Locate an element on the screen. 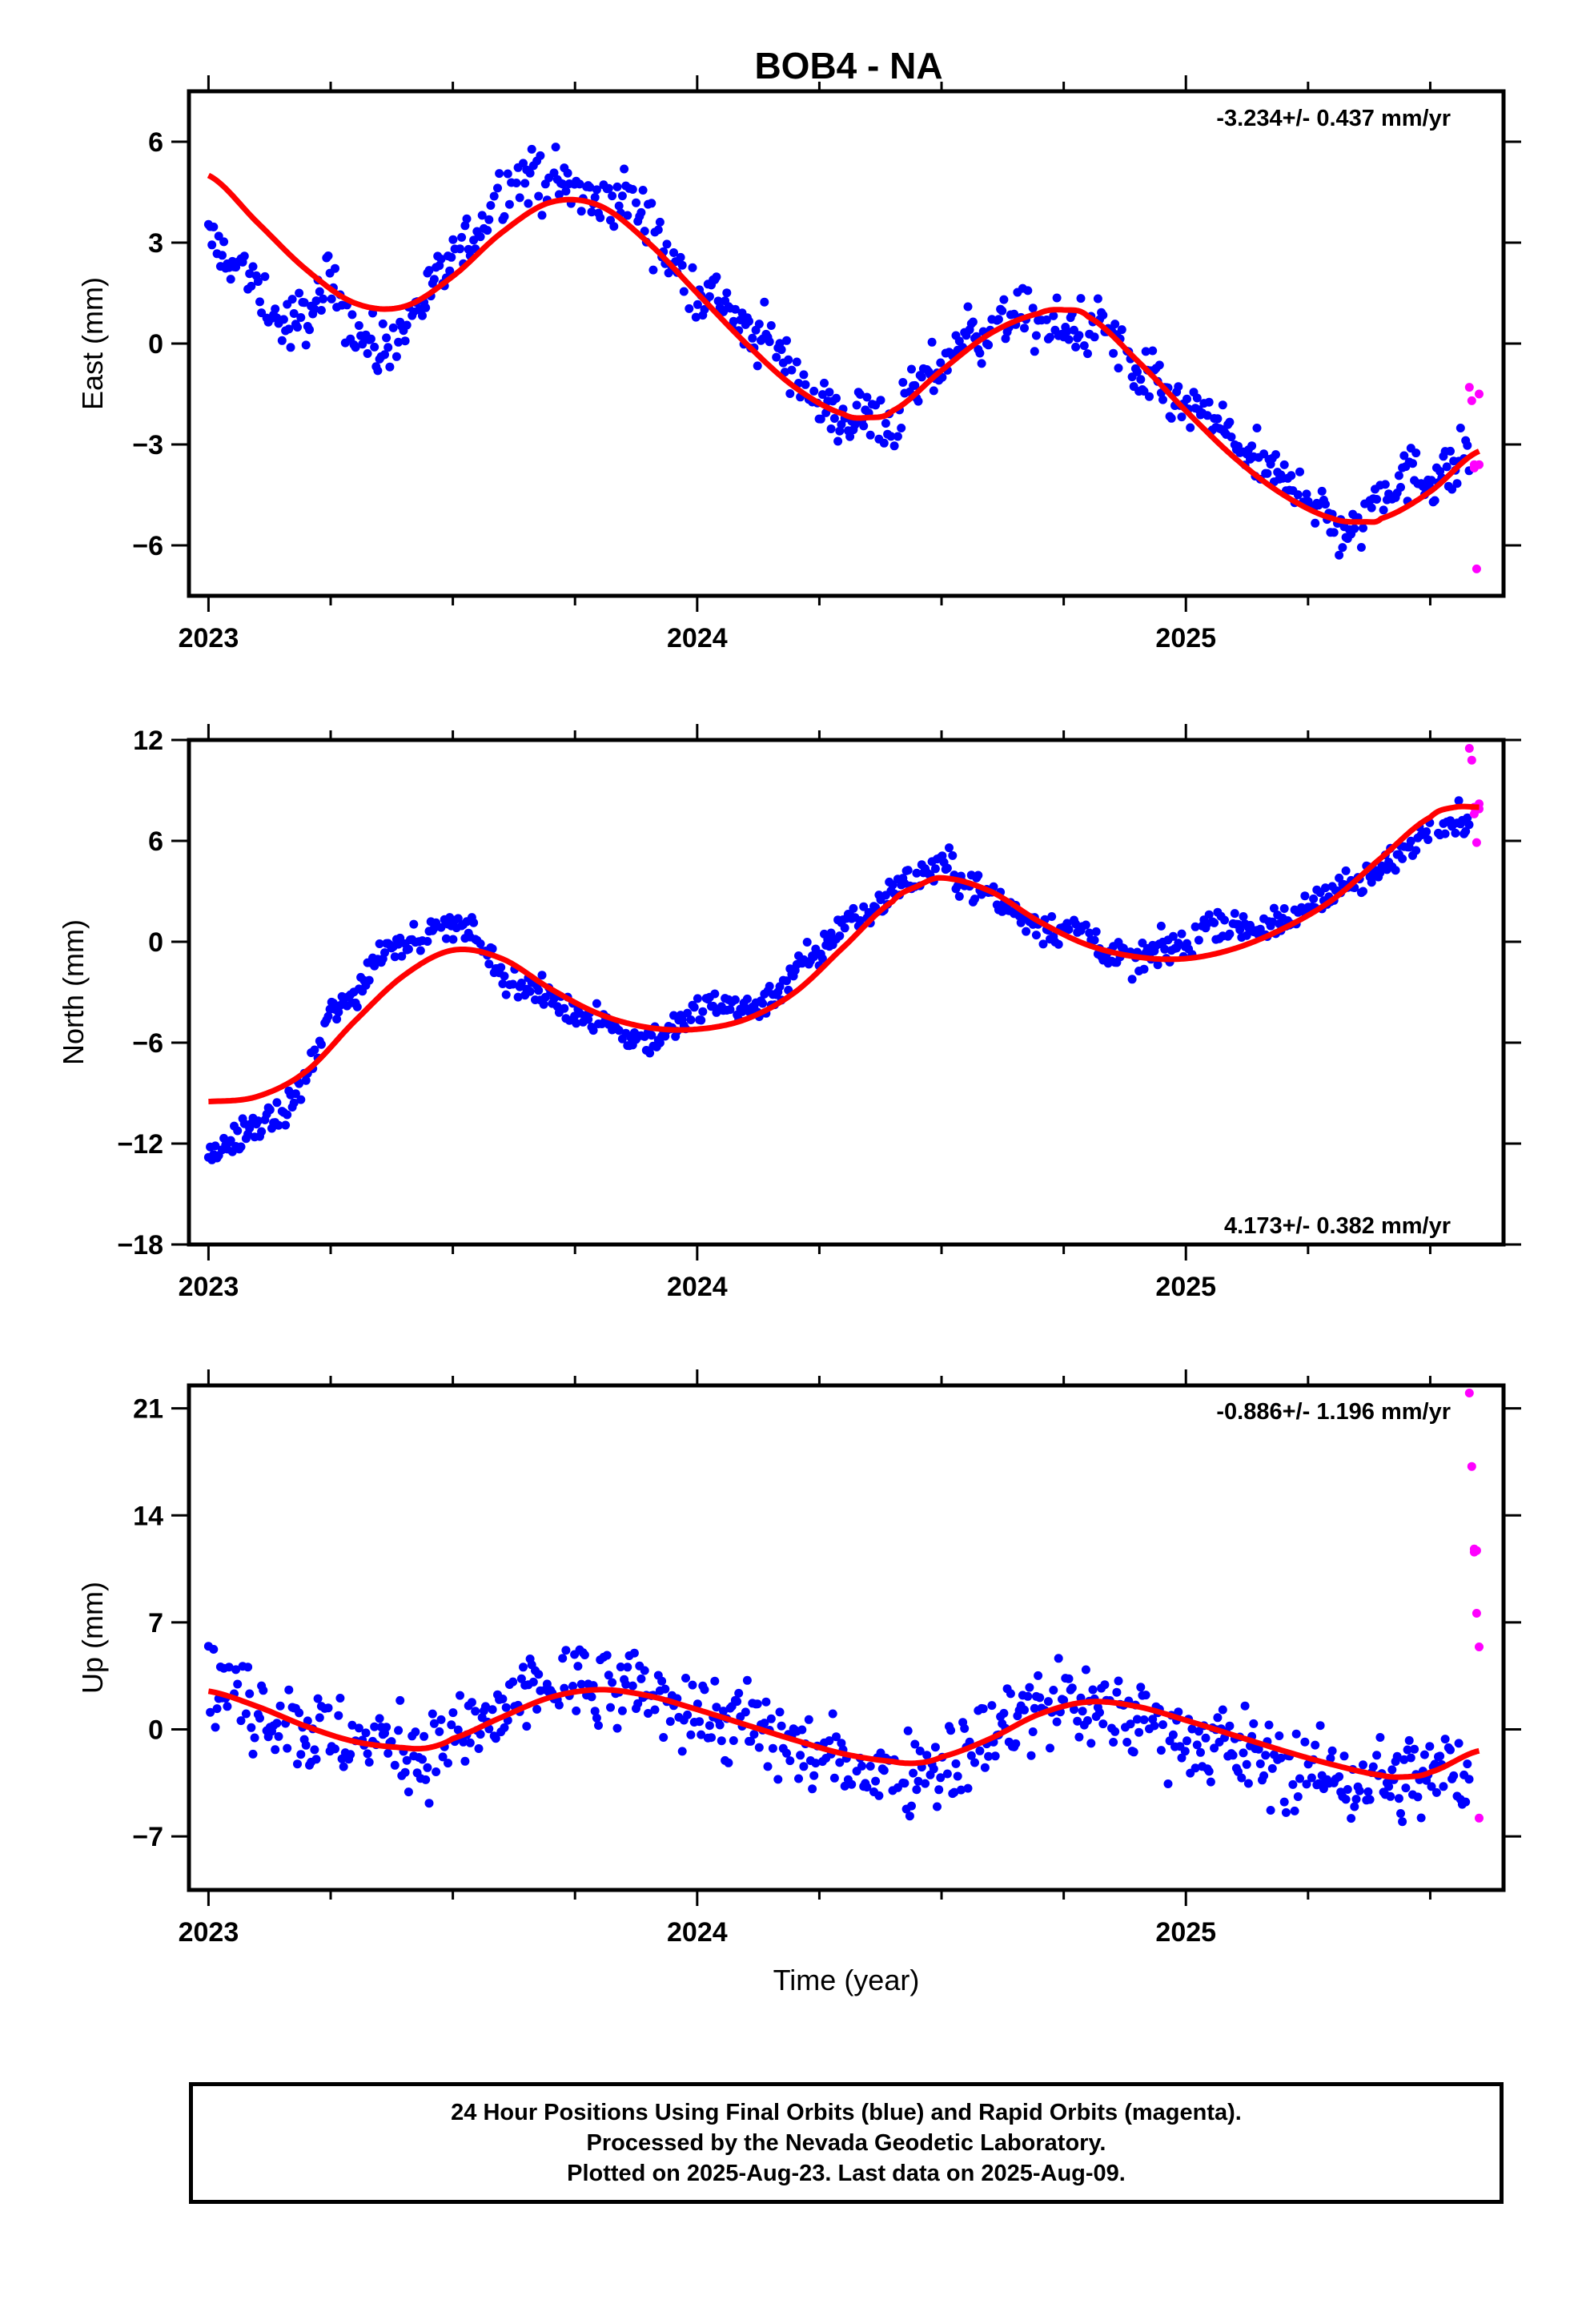 The width and height of the screenshot is (1582, 2324). up-fit-group is located at coordinates (844, 1733).